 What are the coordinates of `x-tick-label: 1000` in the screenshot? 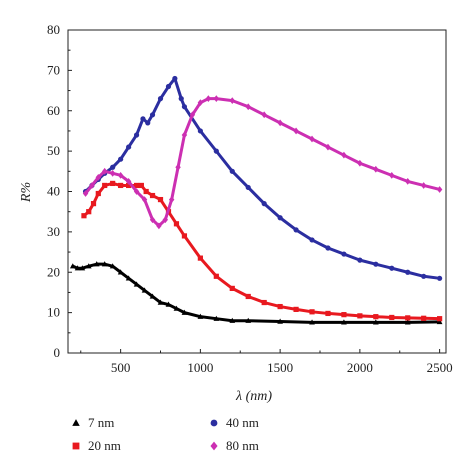 It's located at (200, 367).